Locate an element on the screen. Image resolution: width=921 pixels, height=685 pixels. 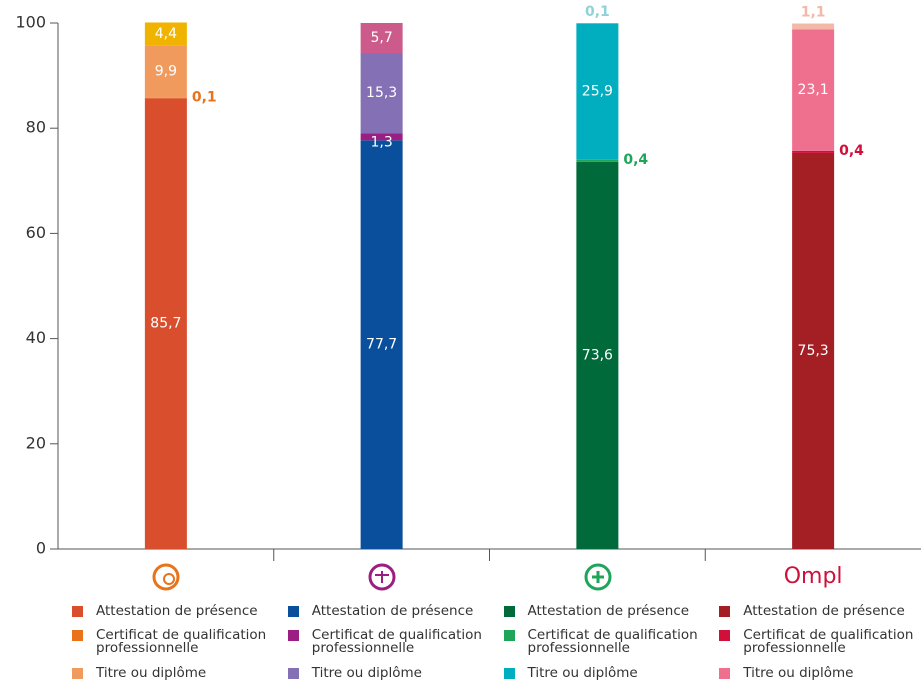
value-label: 9,9 is located at coordinates (166, 72).